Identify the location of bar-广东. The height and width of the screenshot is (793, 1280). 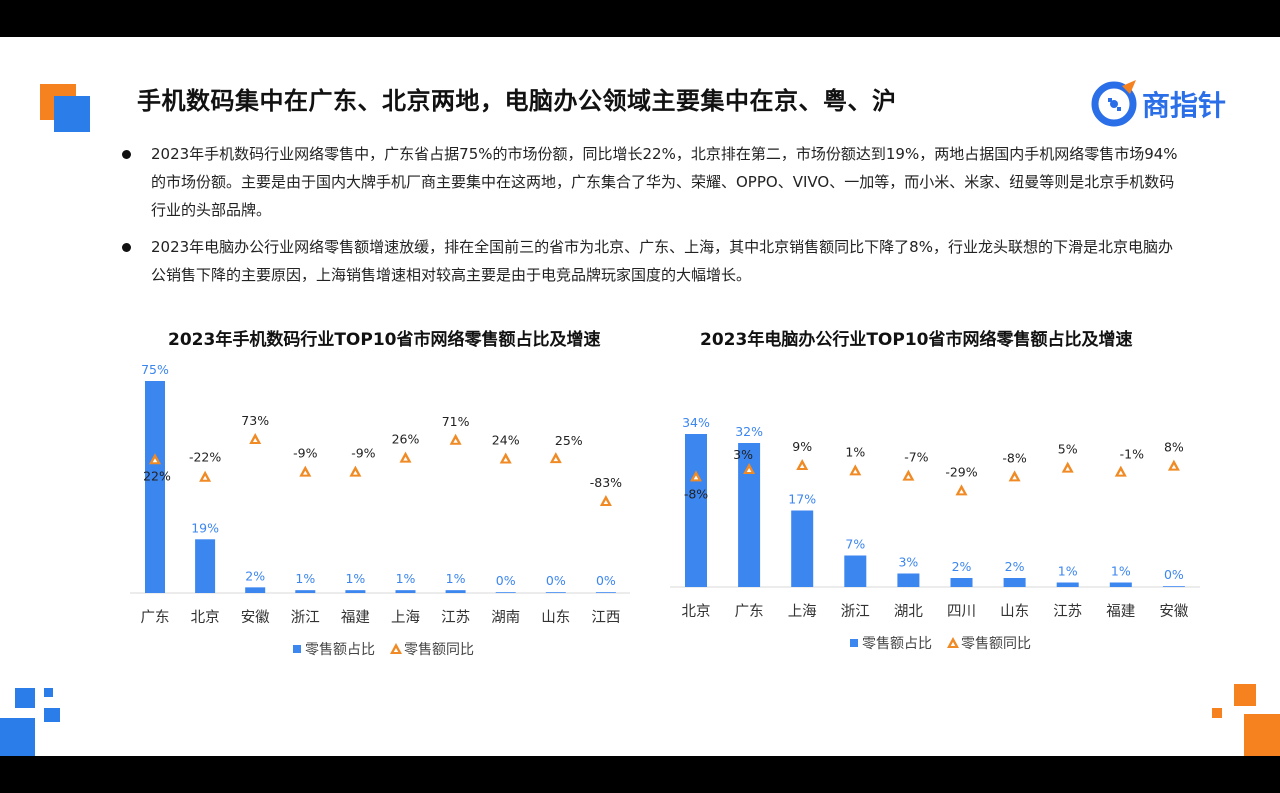
(155, 487).